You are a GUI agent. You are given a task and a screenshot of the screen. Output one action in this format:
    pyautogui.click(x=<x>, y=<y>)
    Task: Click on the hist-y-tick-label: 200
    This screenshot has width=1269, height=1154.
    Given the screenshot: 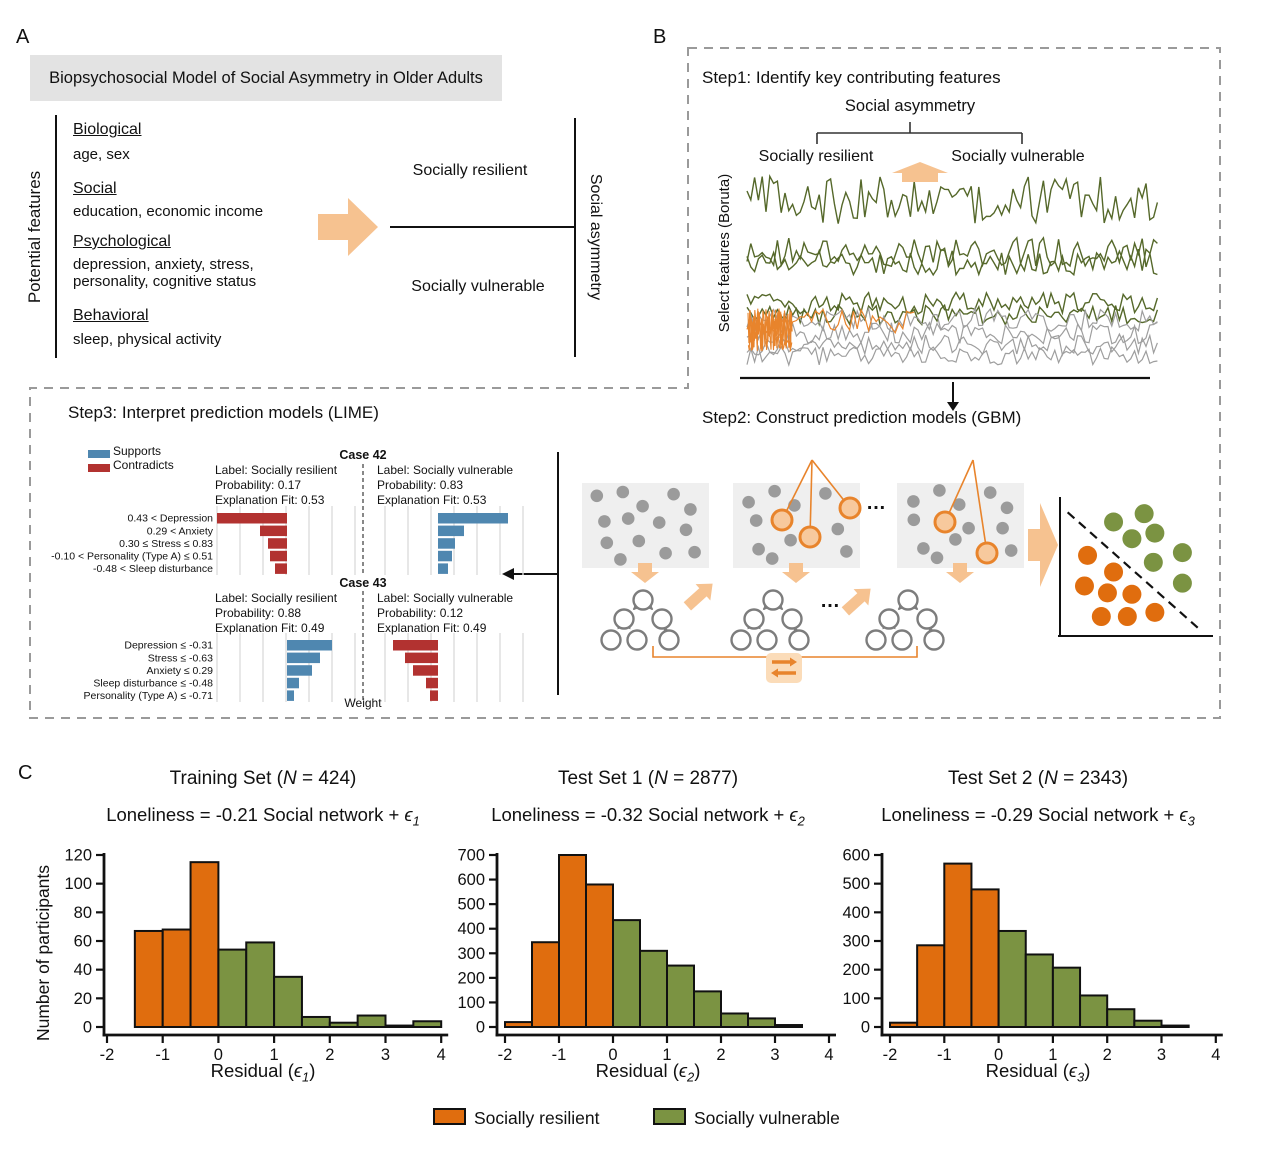 What is the action you would take?
    pyautogui.click(x=471, y=978)
    